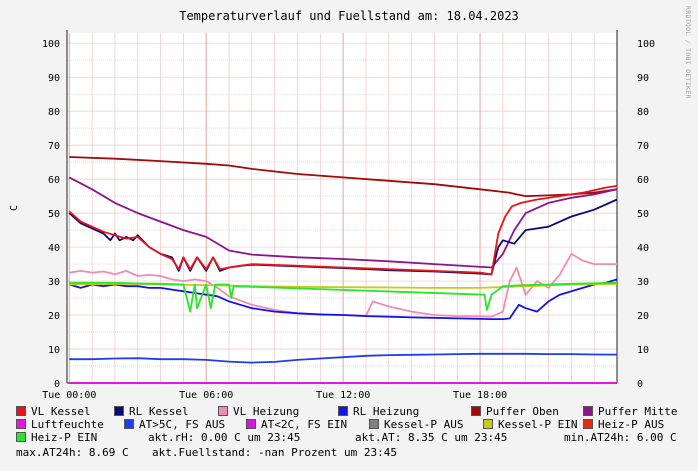 The image size is (698, 471). Describe the element at coordinates (643, 282) in the screenshot. I see `y-tick-label-right: 30` at that location.